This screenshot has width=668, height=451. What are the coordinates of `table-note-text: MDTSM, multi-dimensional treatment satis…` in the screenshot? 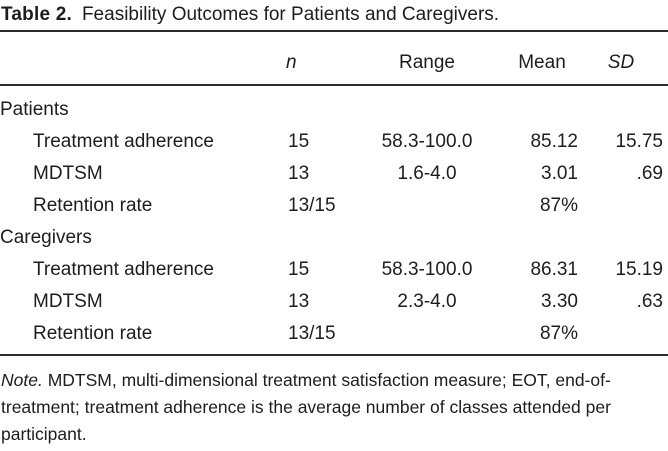 It's located at (306, 407).